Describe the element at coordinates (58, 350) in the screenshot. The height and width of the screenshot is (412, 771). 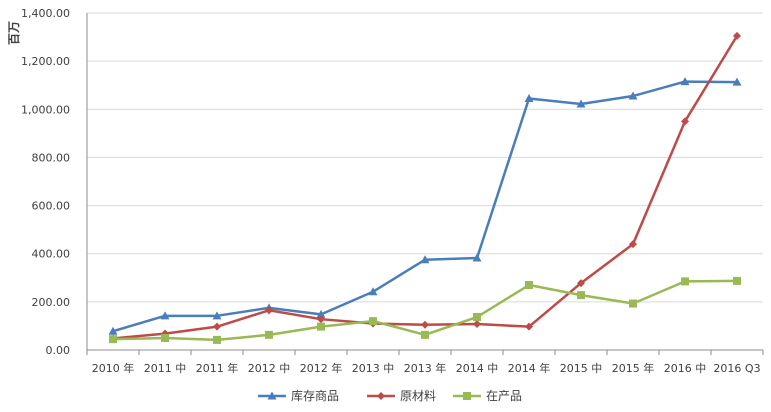
I see `y-tick-label: 0.00` at that location.